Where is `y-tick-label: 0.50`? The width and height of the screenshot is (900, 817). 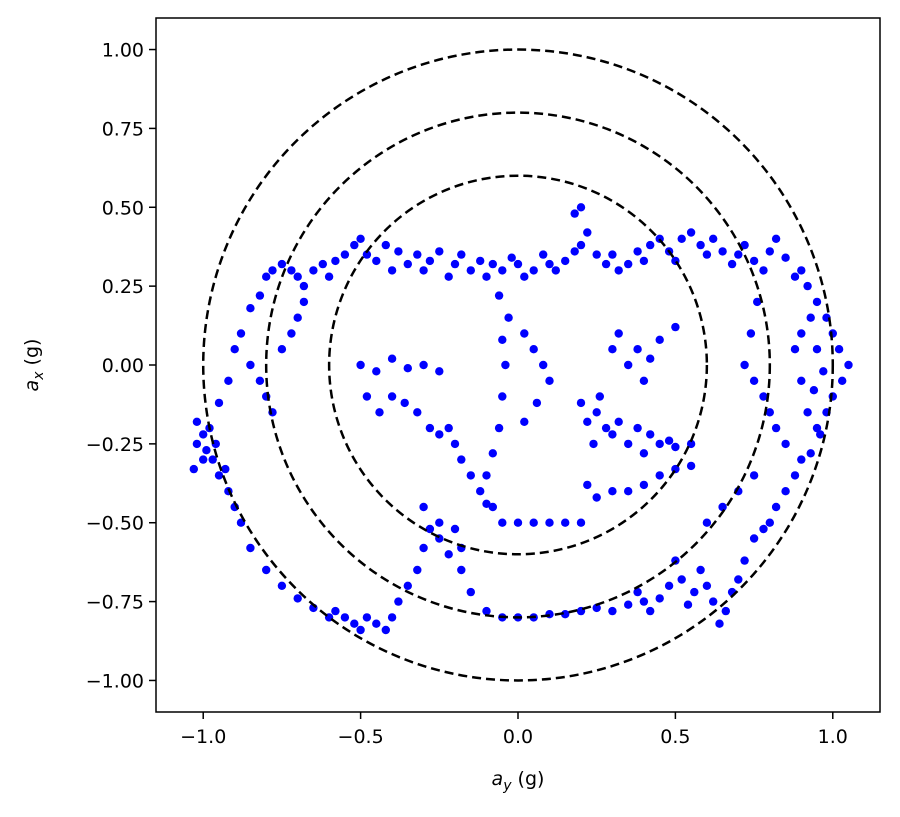
y-tick-label: 0.50 is located at coordinates (123, 208).